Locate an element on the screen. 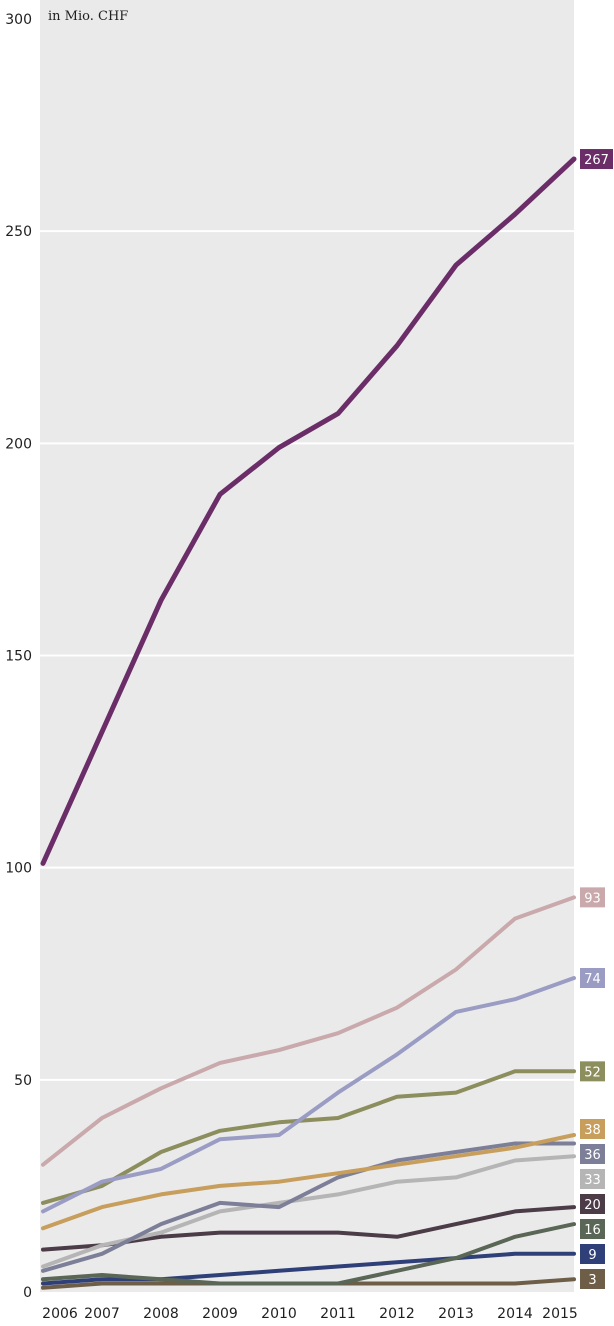 This screenshot has height=1326, width=614. end-label-text: 20 is located at coordinates (592, 1205).